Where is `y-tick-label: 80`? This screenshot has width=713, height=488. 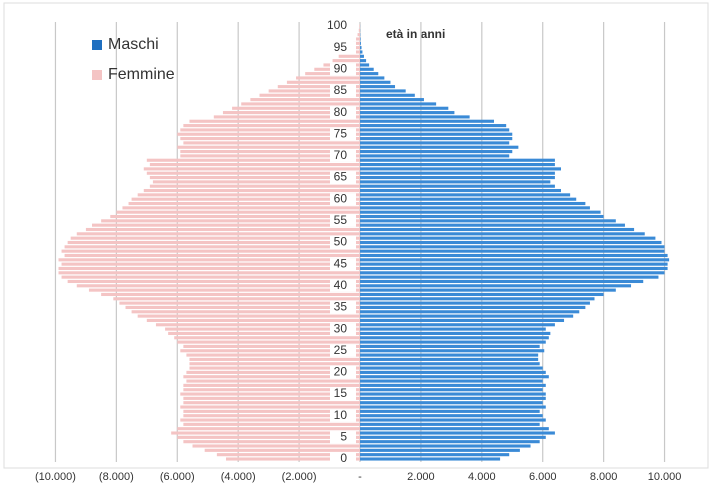
y-tick-label: 80 is located at coordinates (341, 112).